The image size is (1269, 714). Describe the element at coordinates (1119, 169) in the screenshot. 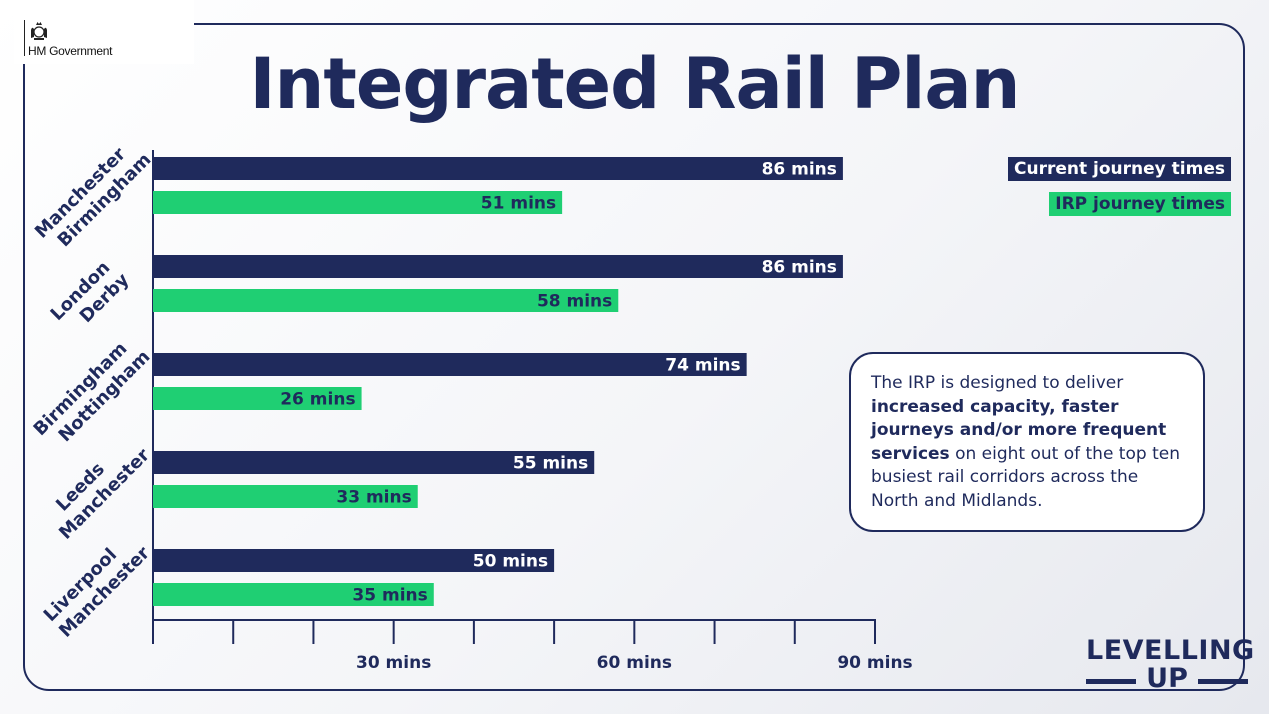

I see `legend-current-journey-times: Current journey times` at that location.